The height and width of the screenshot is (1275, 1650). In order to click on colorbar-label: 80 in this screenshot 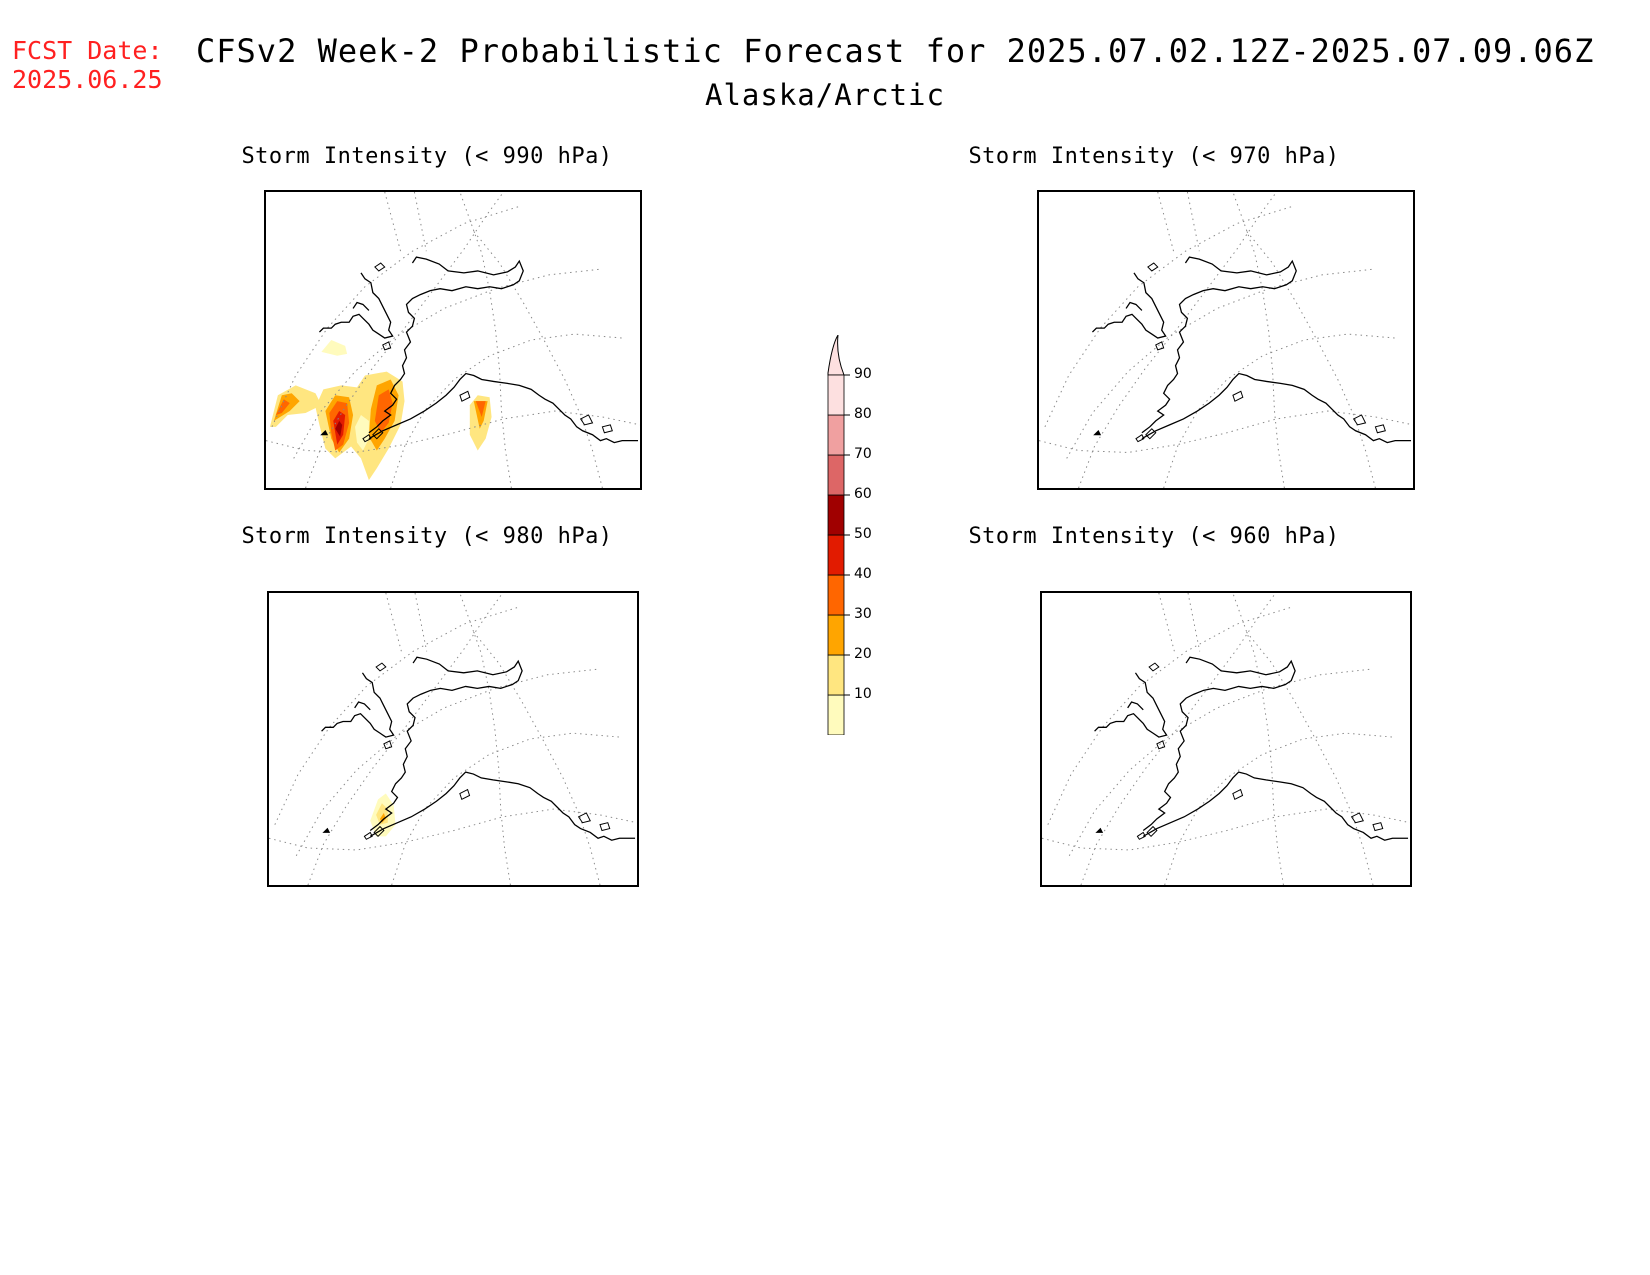, I will do `click(863, 414)`.